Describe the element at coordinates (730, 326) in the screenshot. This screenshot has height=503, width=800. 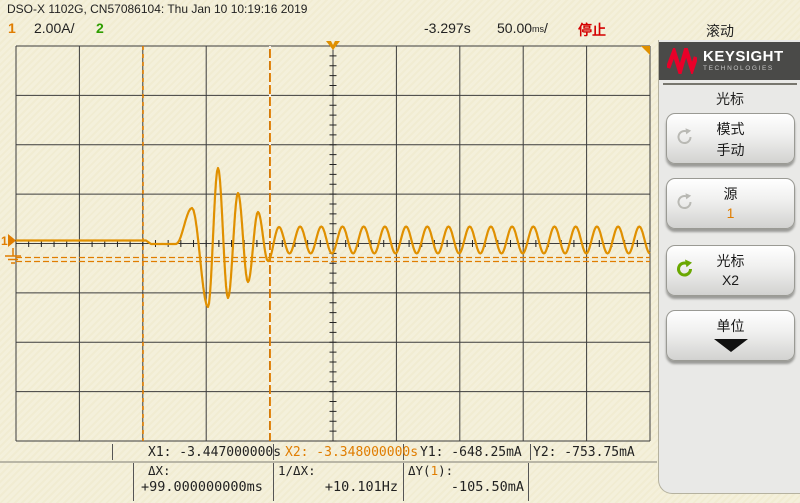
I see `softkey-label: 单位` at that location.